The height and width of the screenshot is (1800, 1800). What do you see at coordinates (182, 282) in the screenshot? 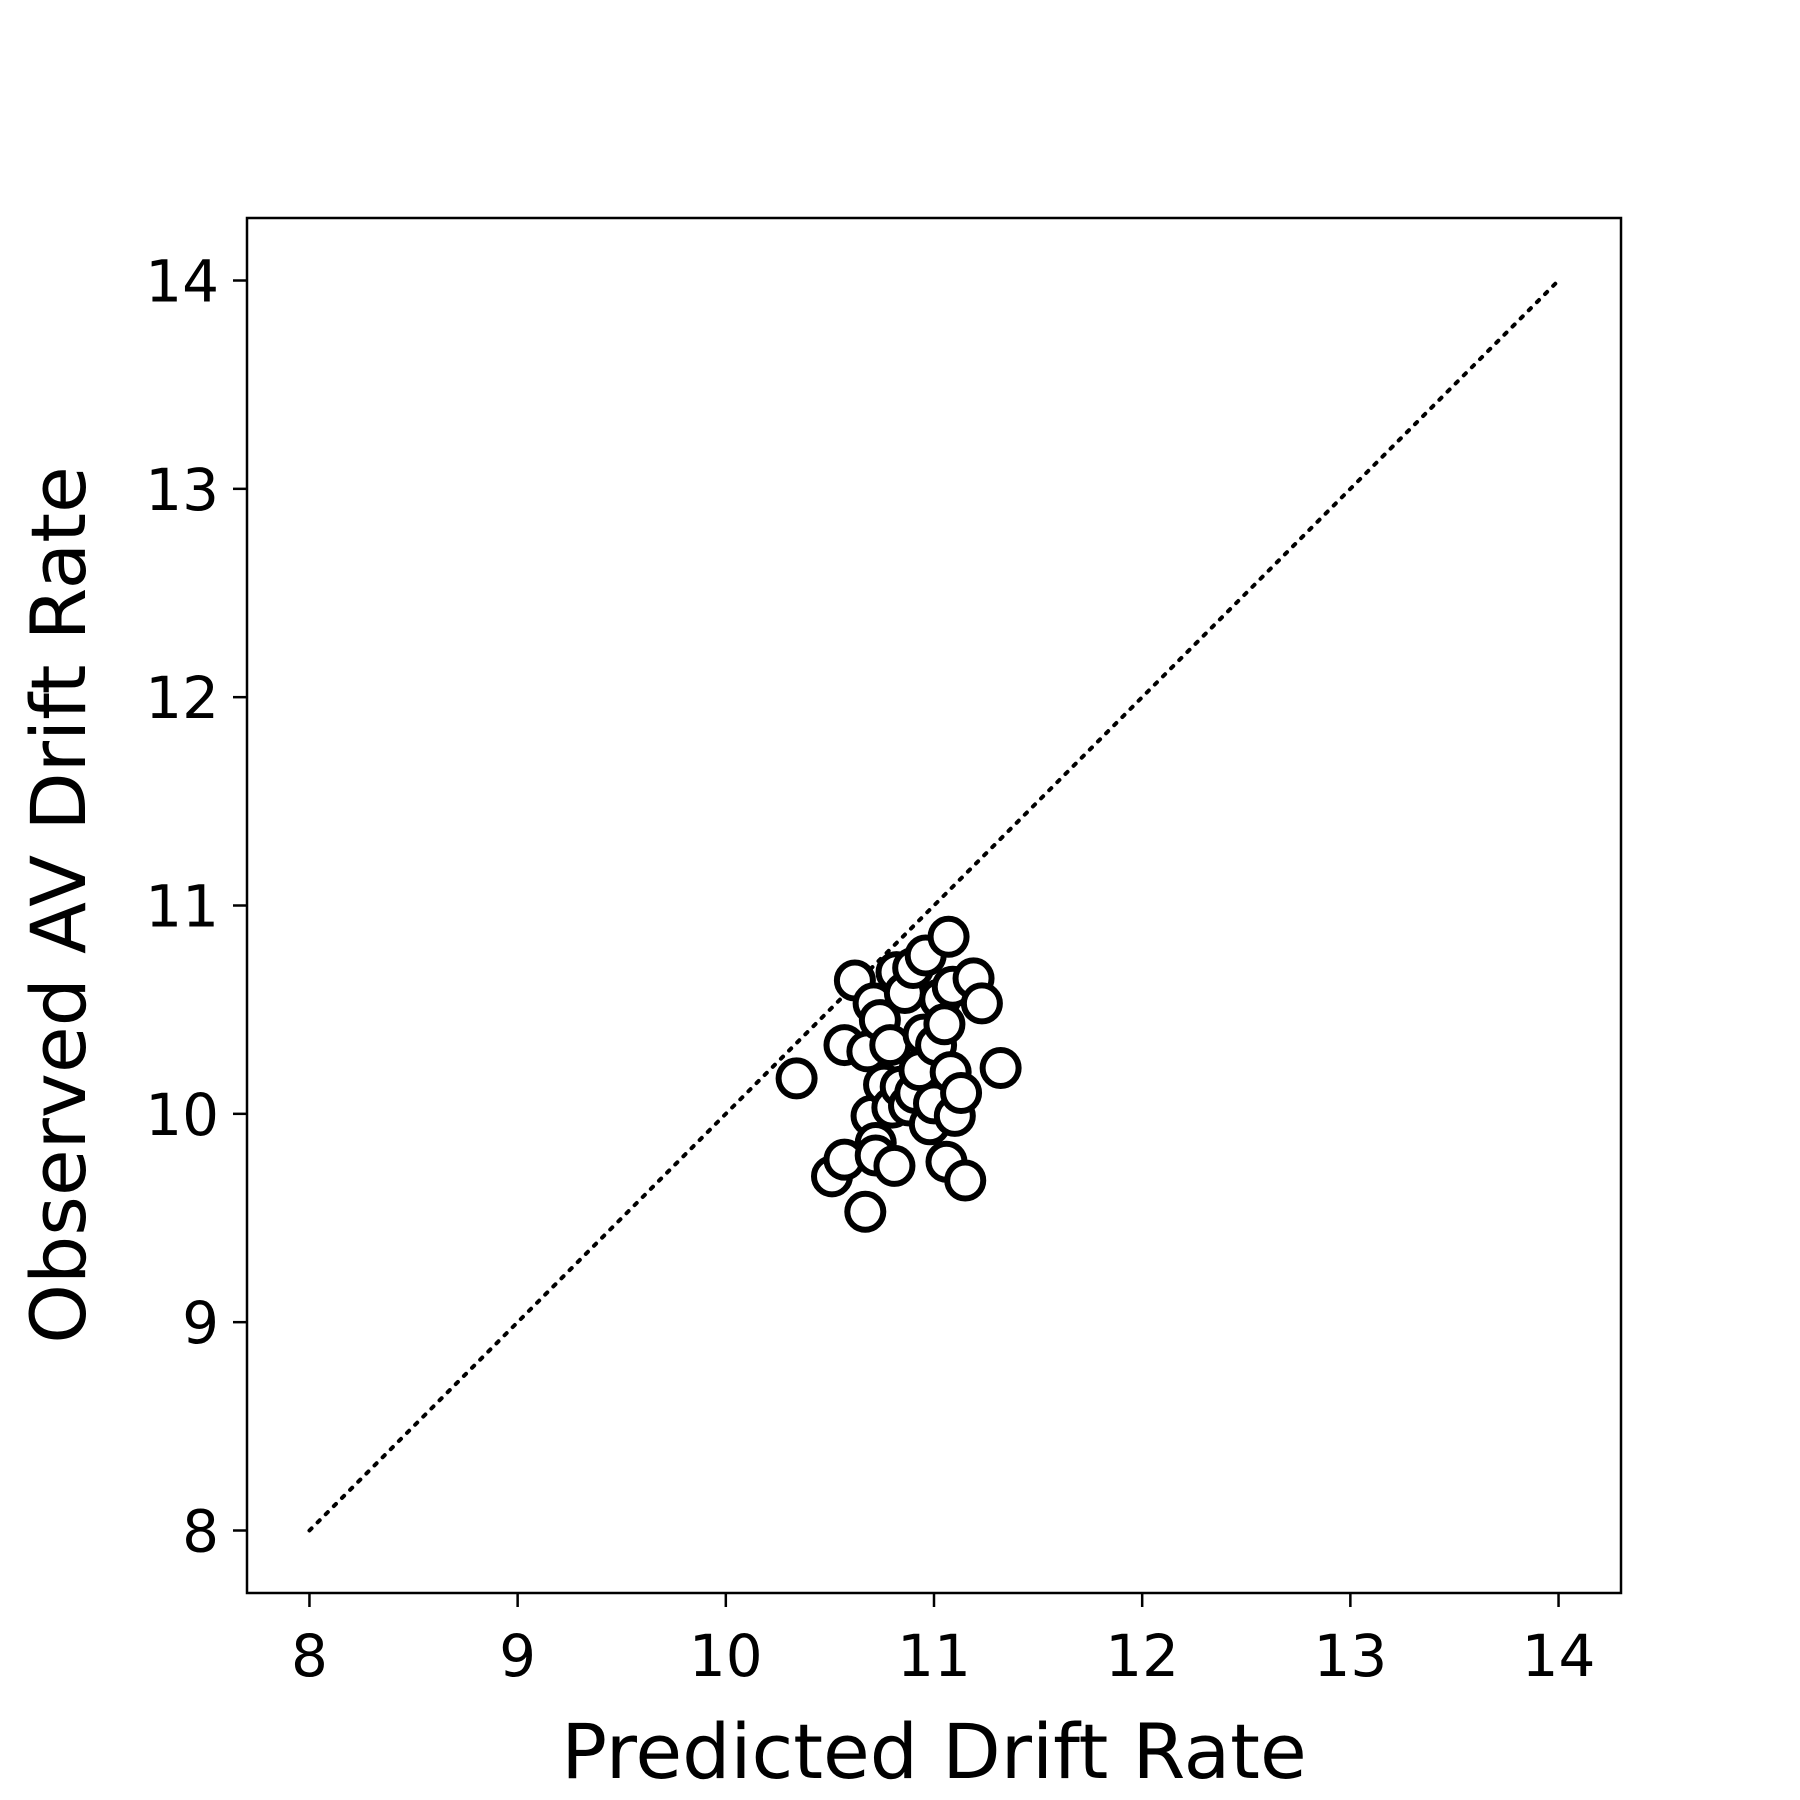
I see `y-tick-label: 14` at bounding box center [182, 282].